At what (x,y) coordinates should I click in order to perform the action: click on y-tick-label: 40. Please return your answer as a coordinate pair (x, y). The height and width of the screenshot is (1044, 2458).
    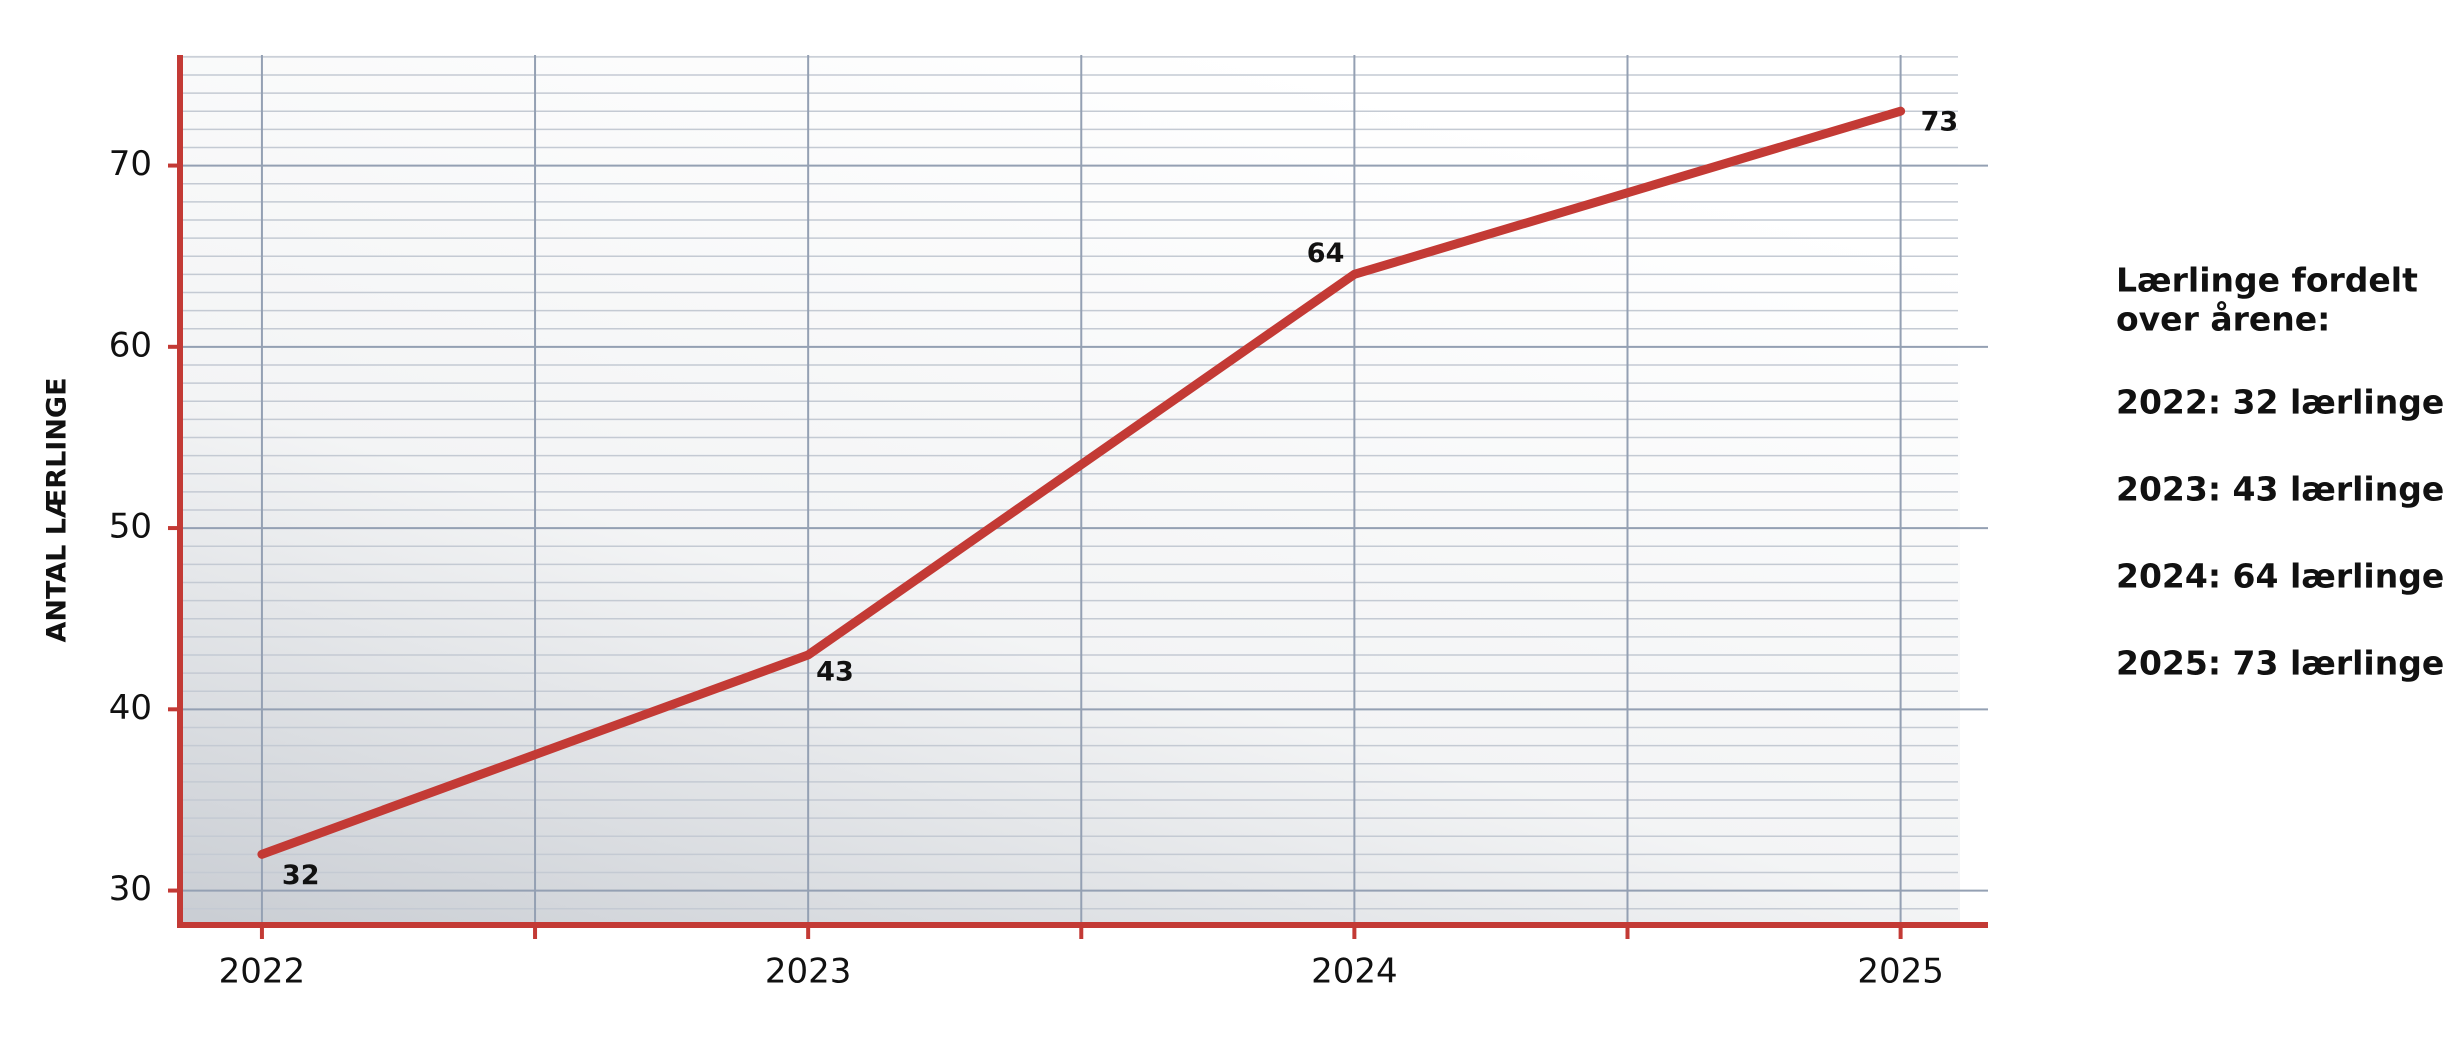
    Looking at the image, I should click on (130, 708).